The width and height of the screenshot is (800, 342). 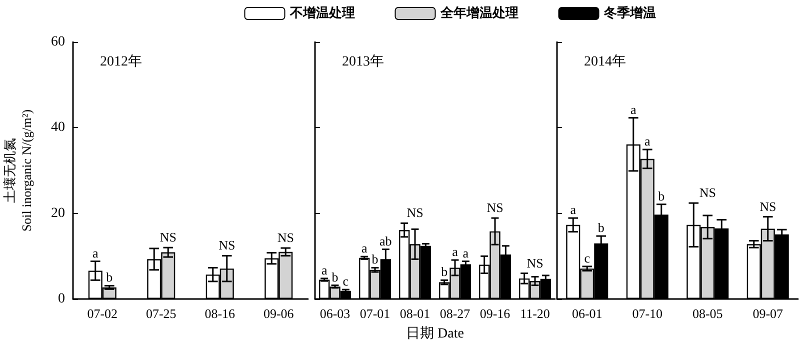 What do you see at coordinates (335, 313) in the screenshot?
I see `x-tick-label: 06-03` at bounding box center [335, 313].